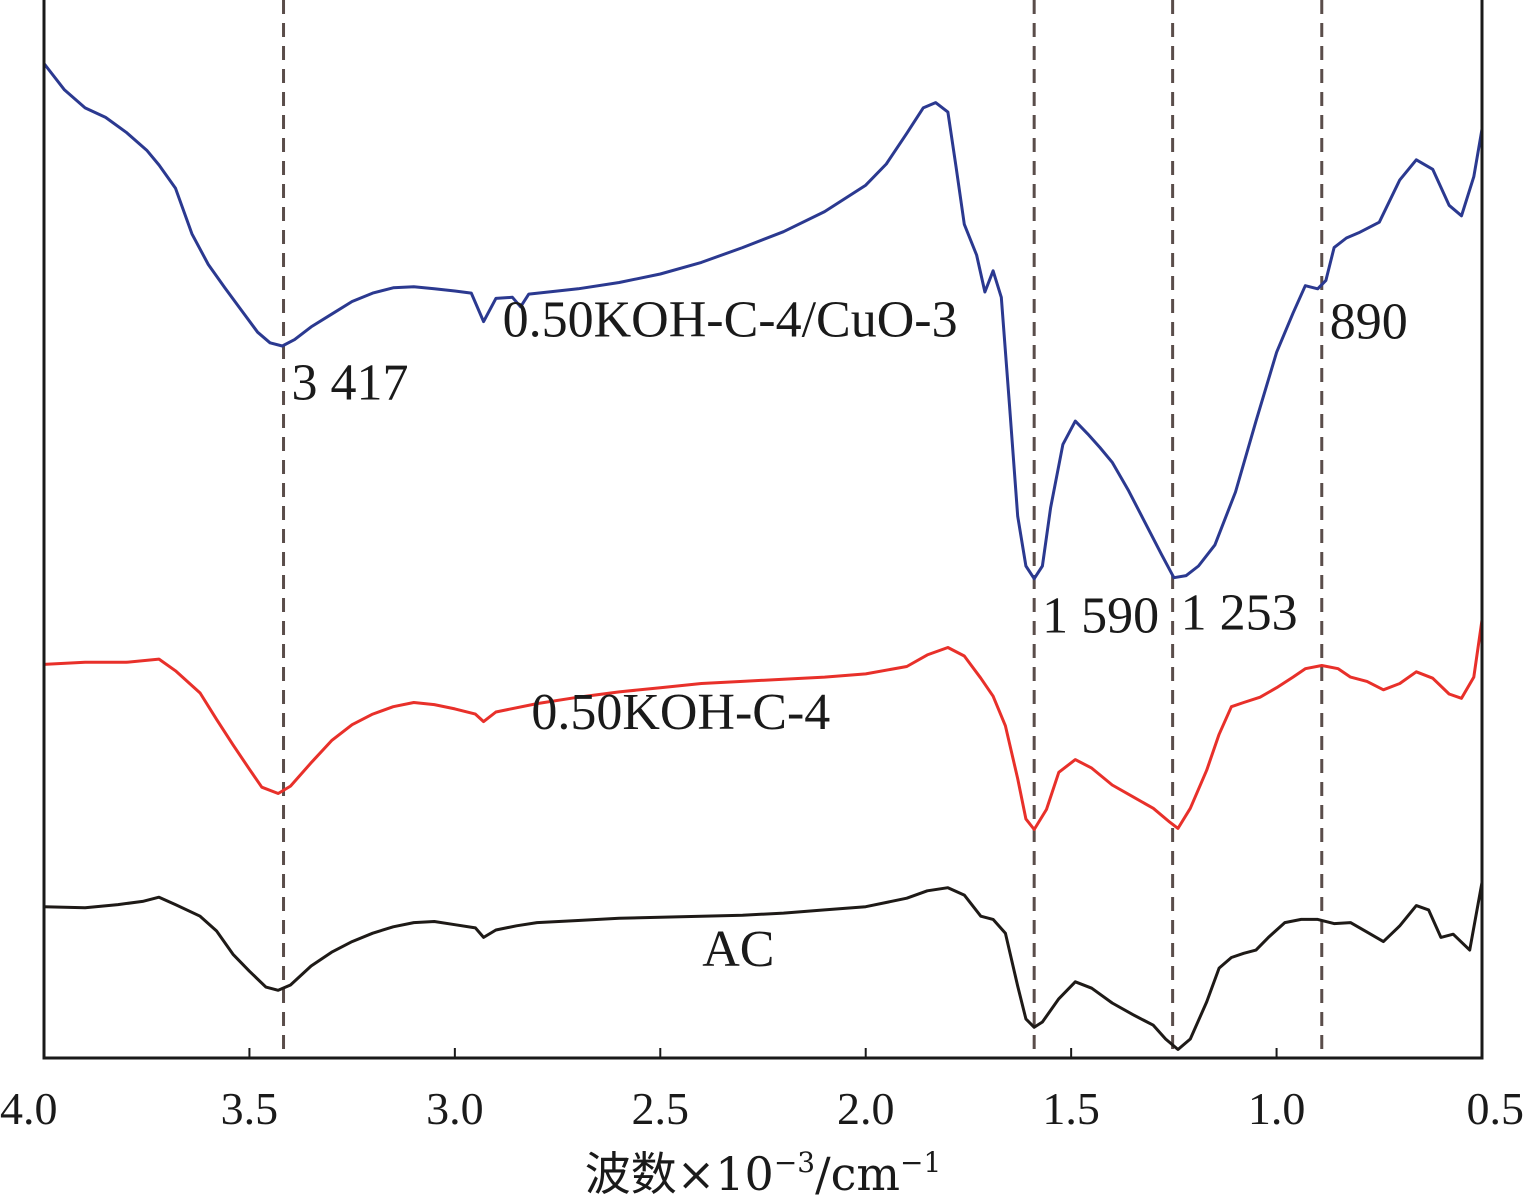 The image size is (1524, 1197). I want to click on x-axis-title-main: 波数×10, so click(679, 1172).